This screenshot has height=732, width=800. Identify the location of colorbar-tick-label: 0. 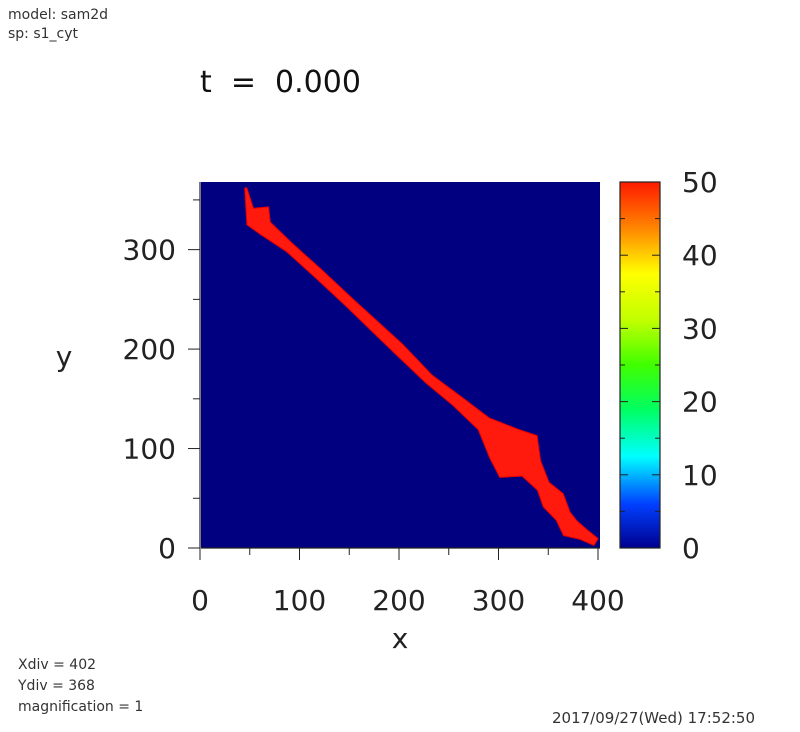
(691, 548).